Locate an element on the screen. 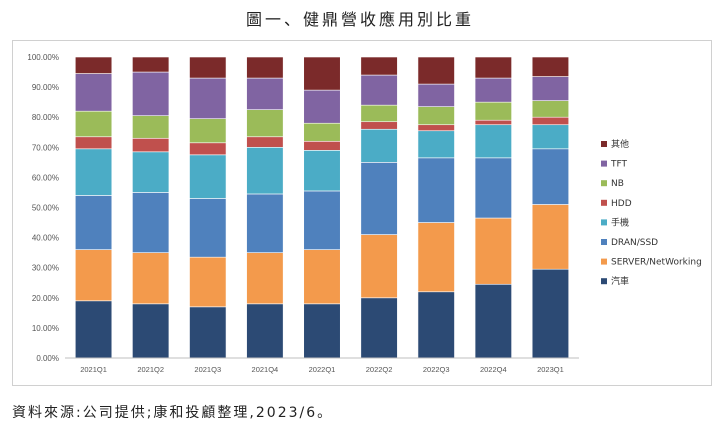 The height and width of the screenshot is (427, 720). source-note: 資料來源:公司提供;康和投顧整理,2023/6。 is located at coordinates (173, 413).